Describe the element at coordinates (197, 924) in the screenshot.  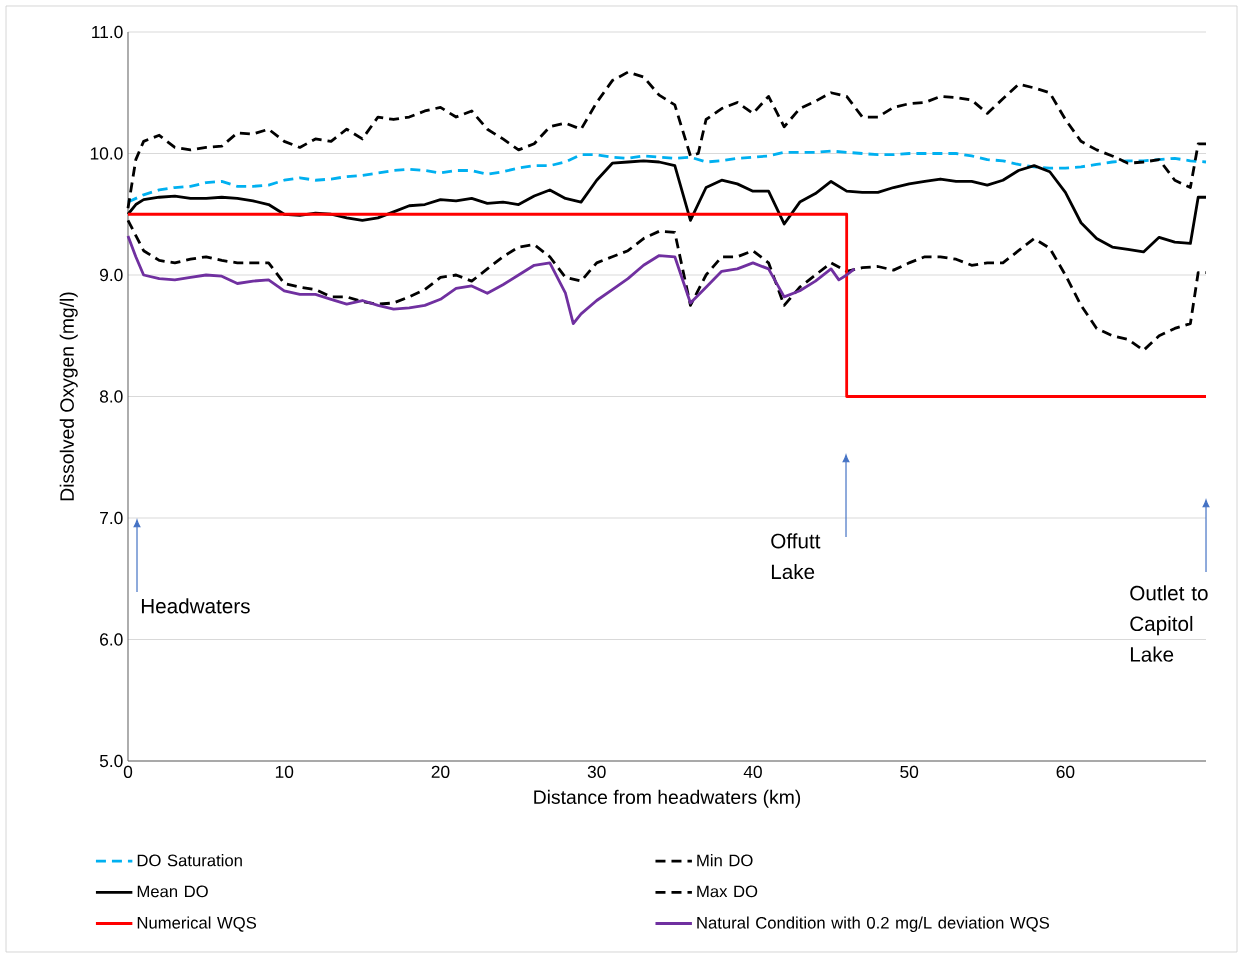
I see `legend-label: Numerical WQS` at that location.